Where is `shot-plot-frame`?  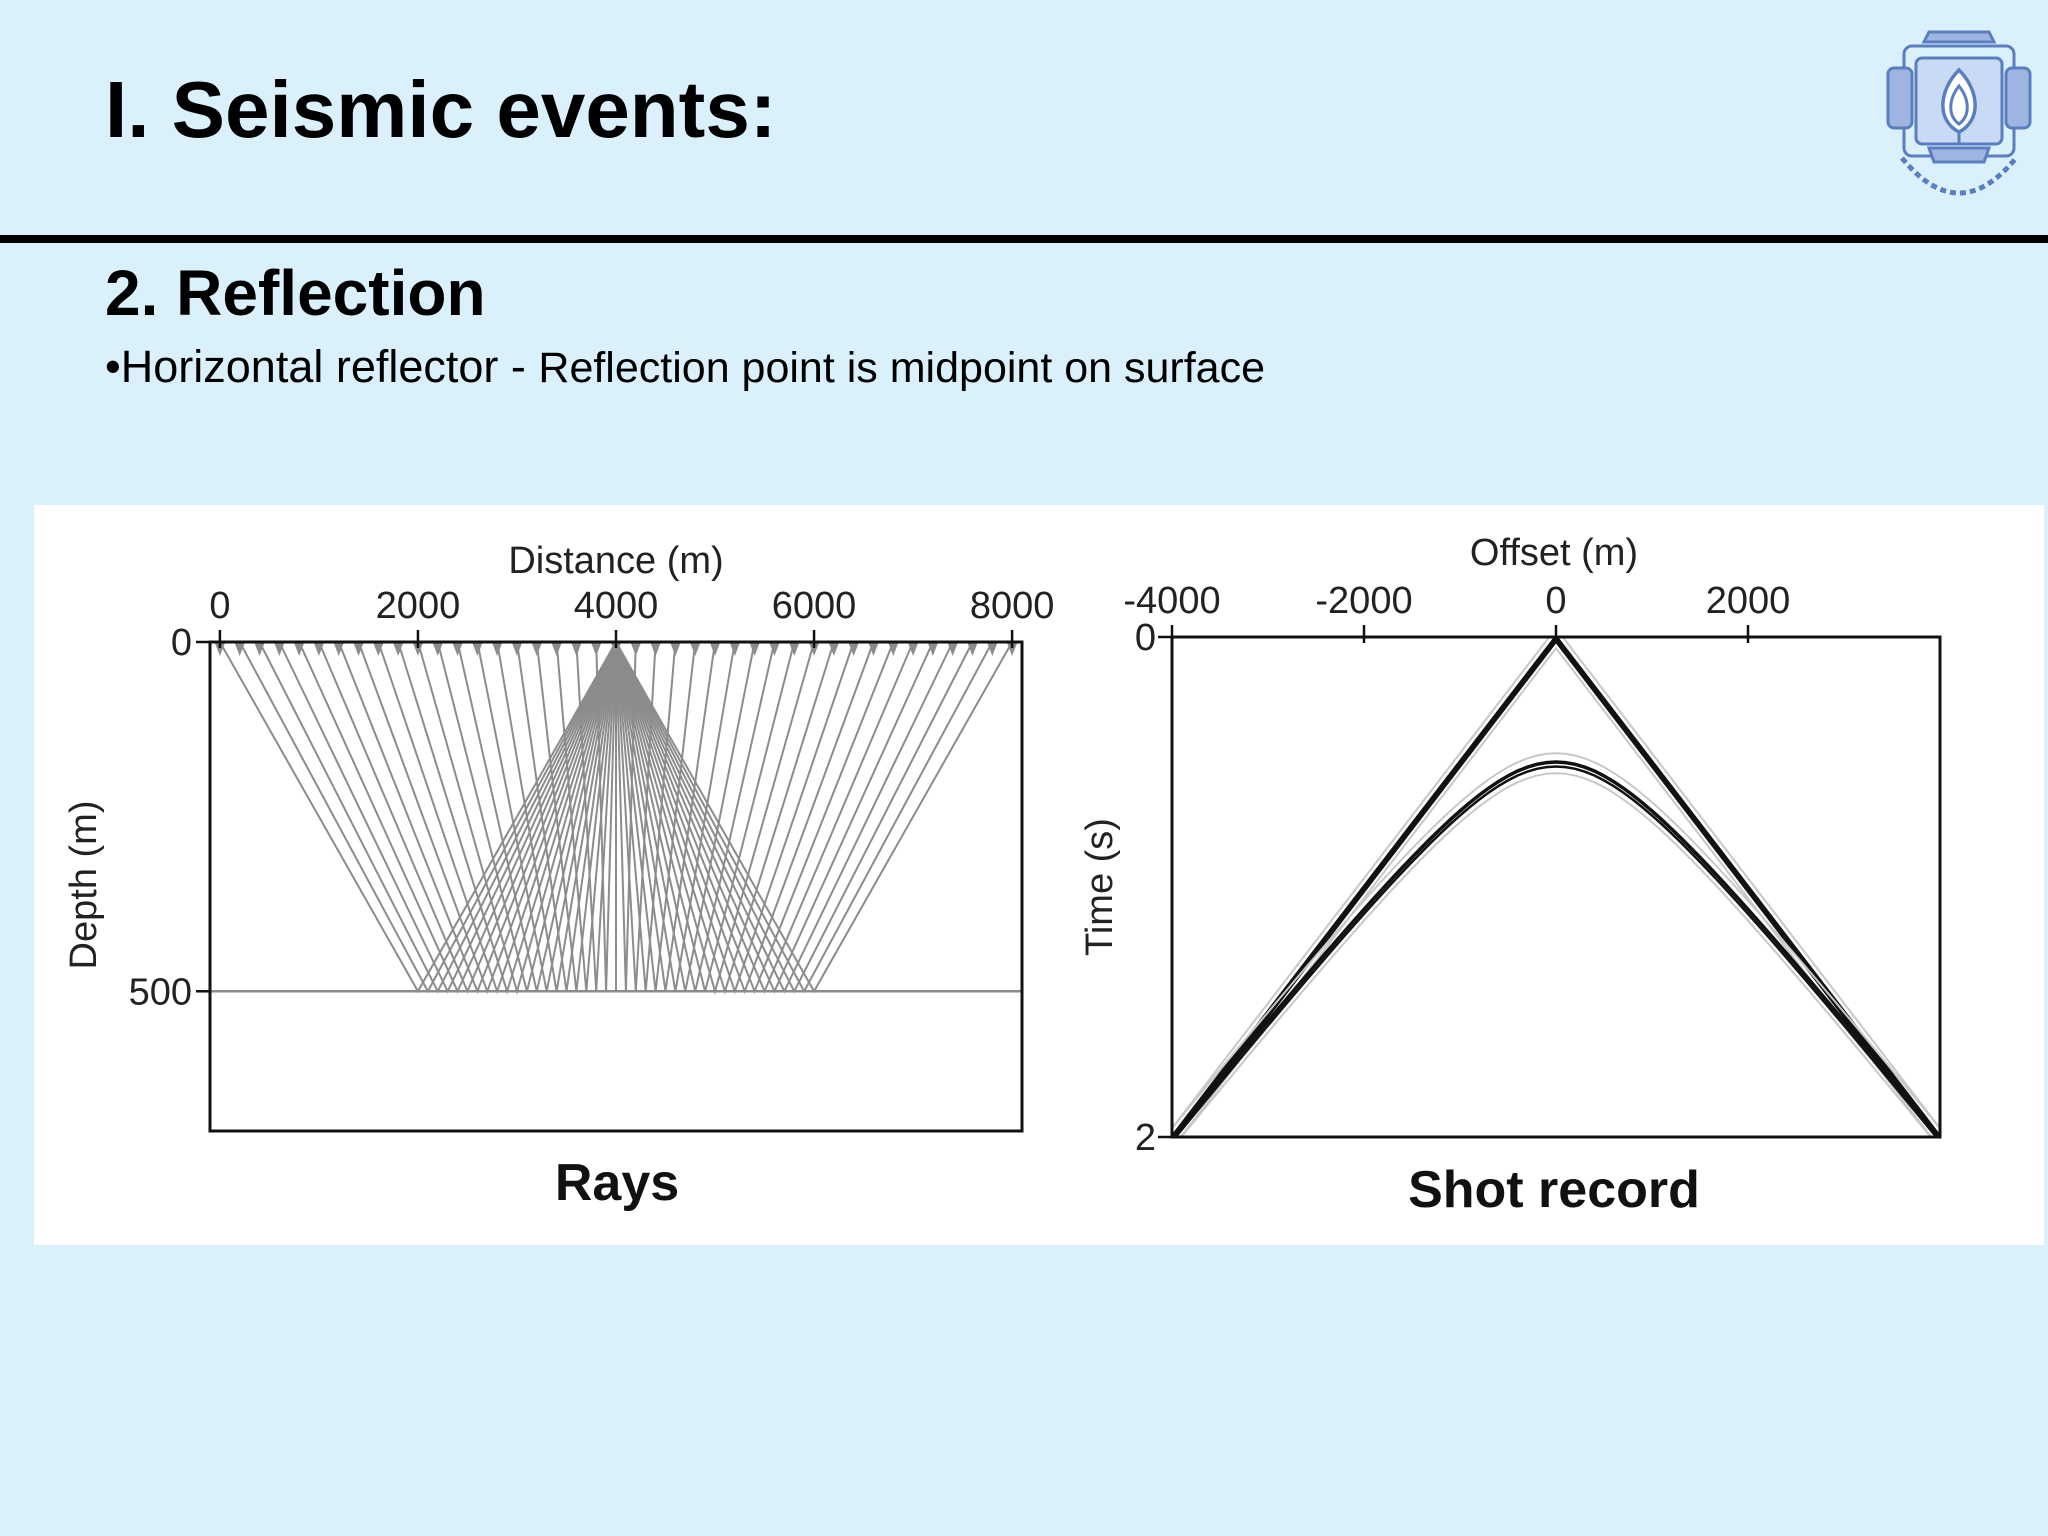
shot-plot-frame is located at coordinates (1556, 887).